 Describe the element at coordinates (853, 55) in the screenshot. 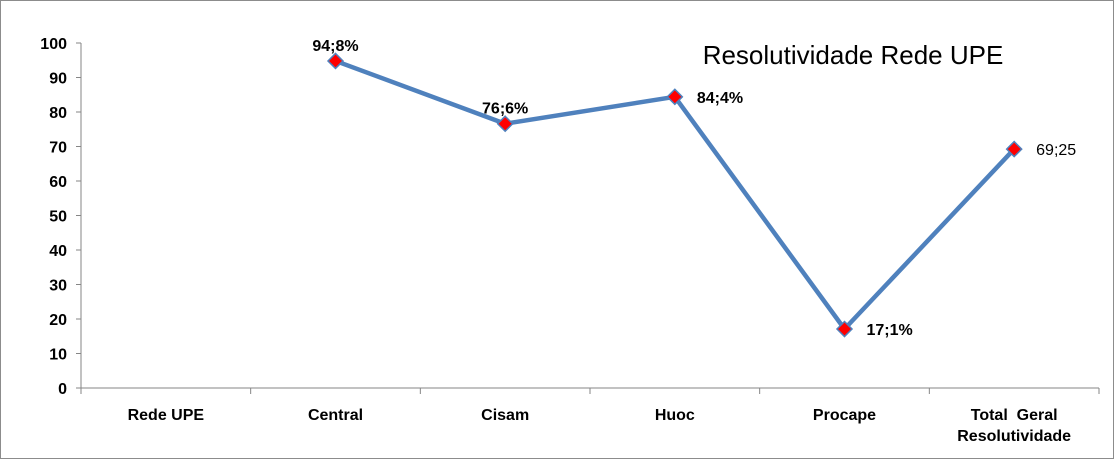

I see `chart-title: Resolutividade Rede UPE` at that location.